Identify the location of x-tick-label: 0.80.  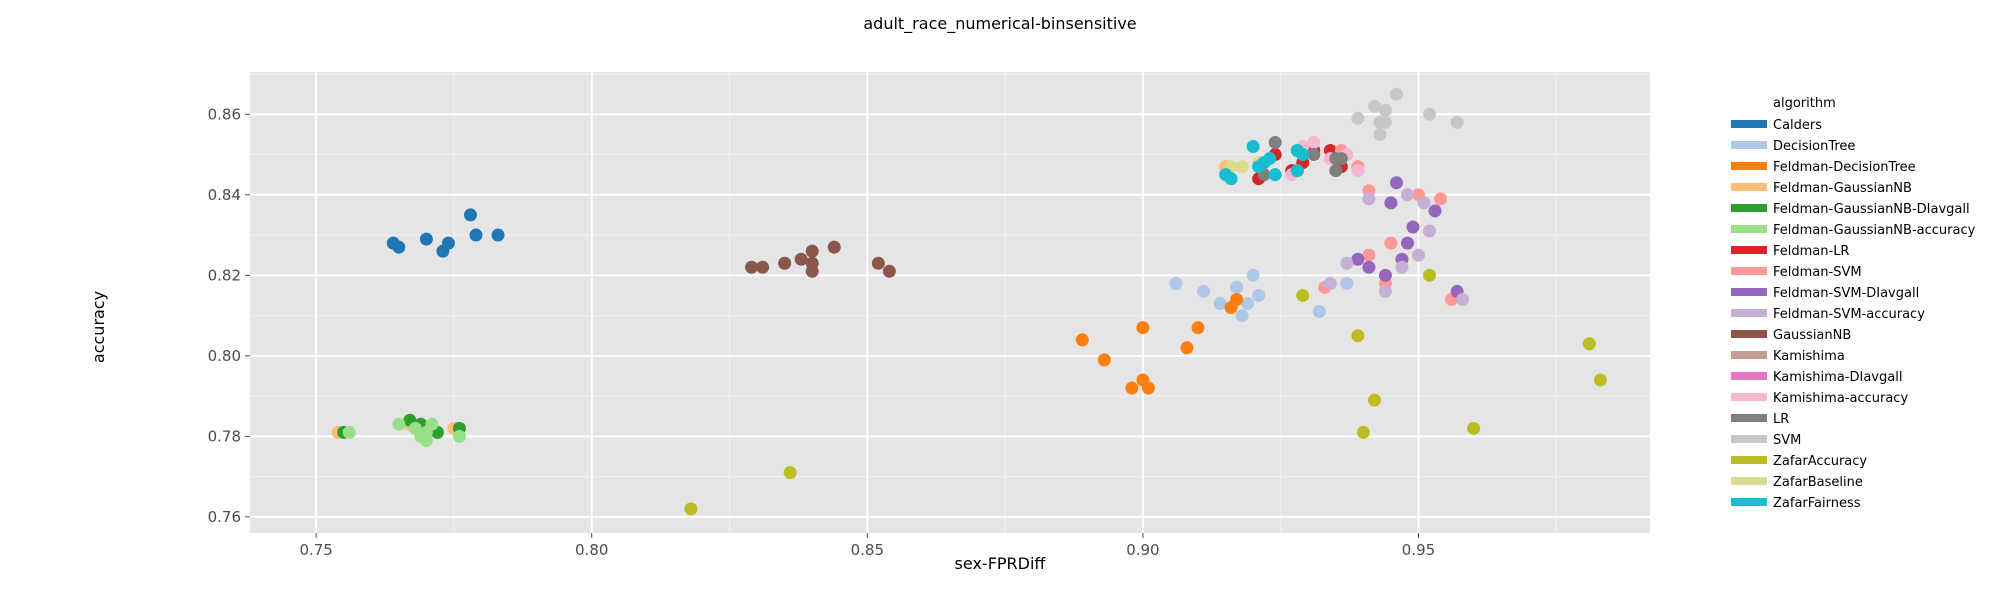
(591, 550).